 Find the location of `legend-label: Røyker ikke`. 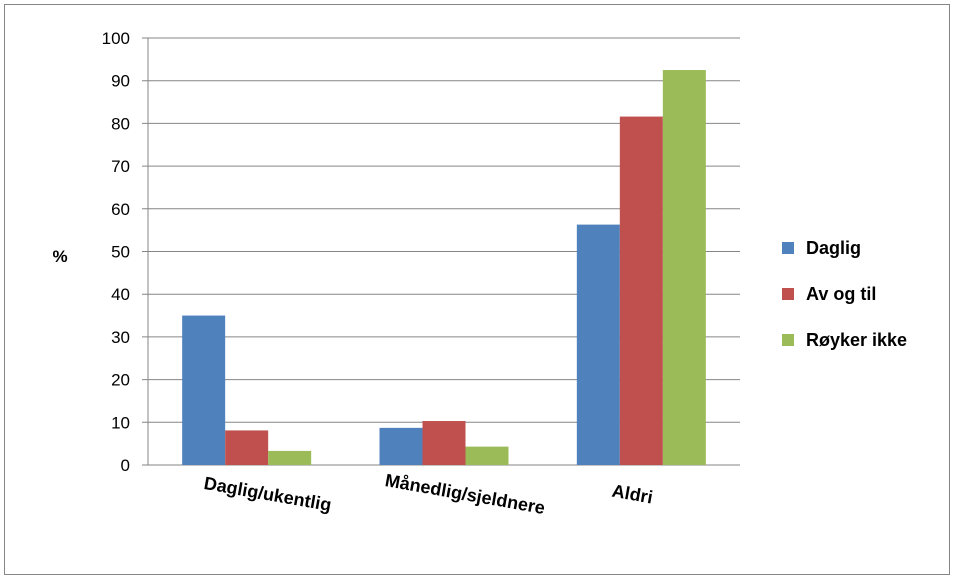

legend-label: Røyker ikke is located at coordinates (856, 340).